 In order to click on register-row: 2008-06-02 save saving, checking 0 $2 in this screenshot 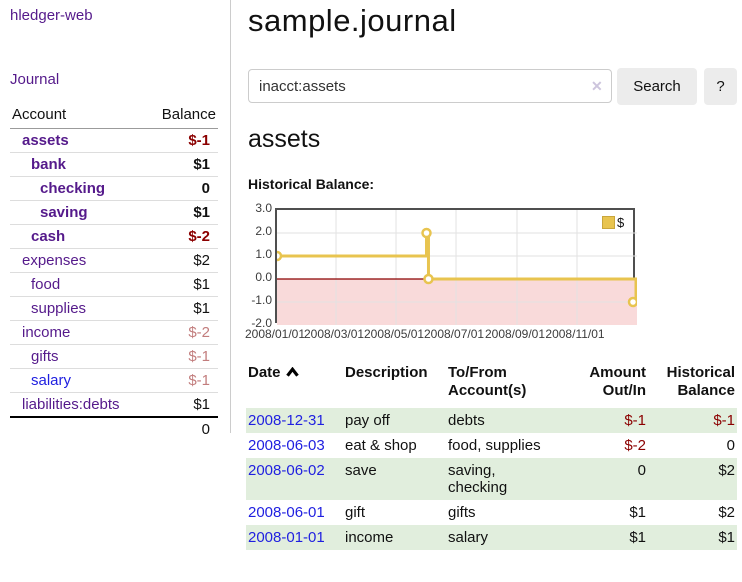, I will do `click(491, 479)`.